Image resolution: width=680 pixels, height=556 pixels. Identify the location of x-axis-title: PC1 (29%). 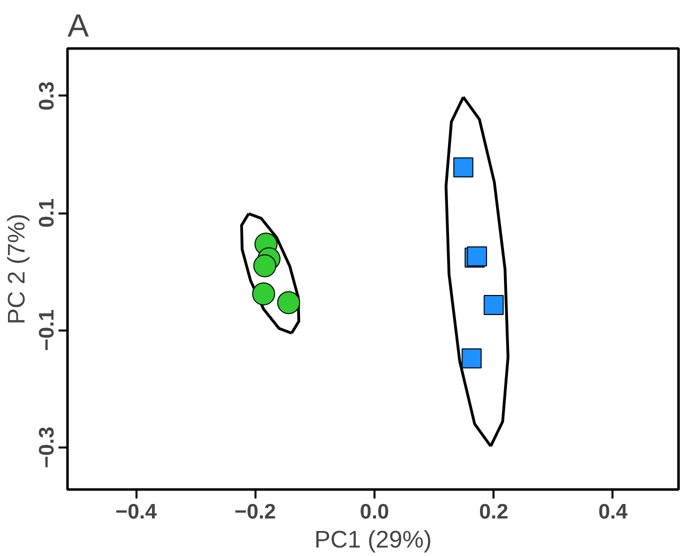
(373, 540).